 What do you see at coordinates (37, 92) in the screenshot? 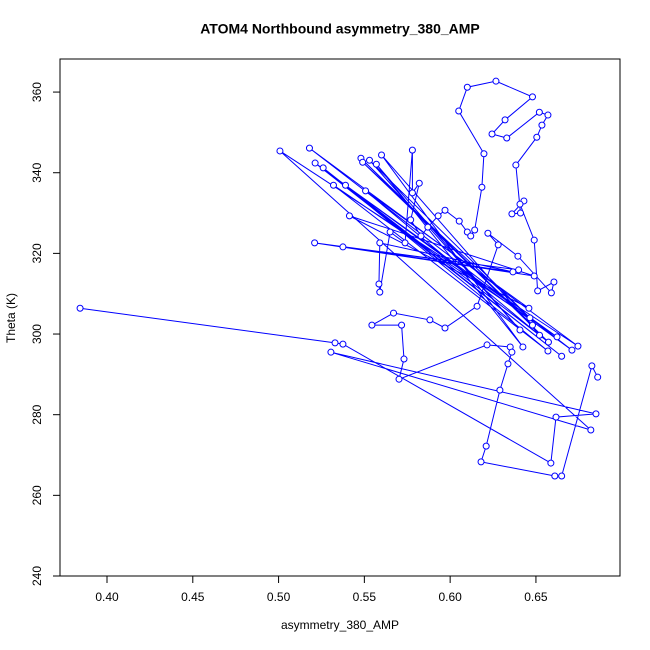
I see `y-tick-label: 360` at bounding box center [37, 92].